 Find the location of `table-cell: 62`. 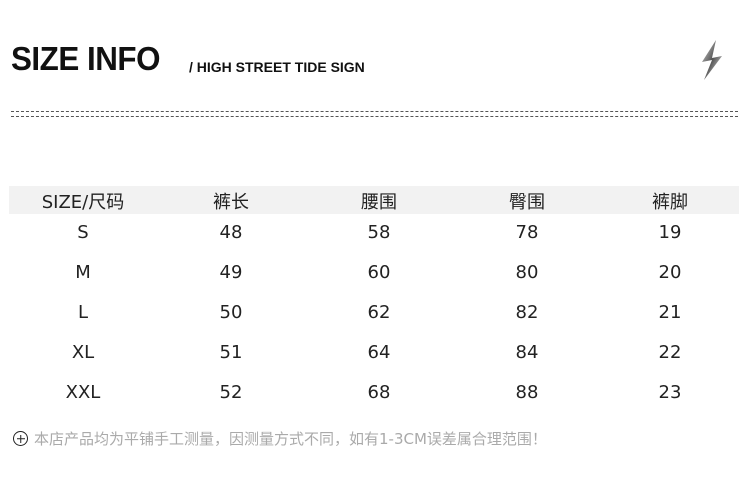

table-cell: 62 is located at coordinates (379, 312).